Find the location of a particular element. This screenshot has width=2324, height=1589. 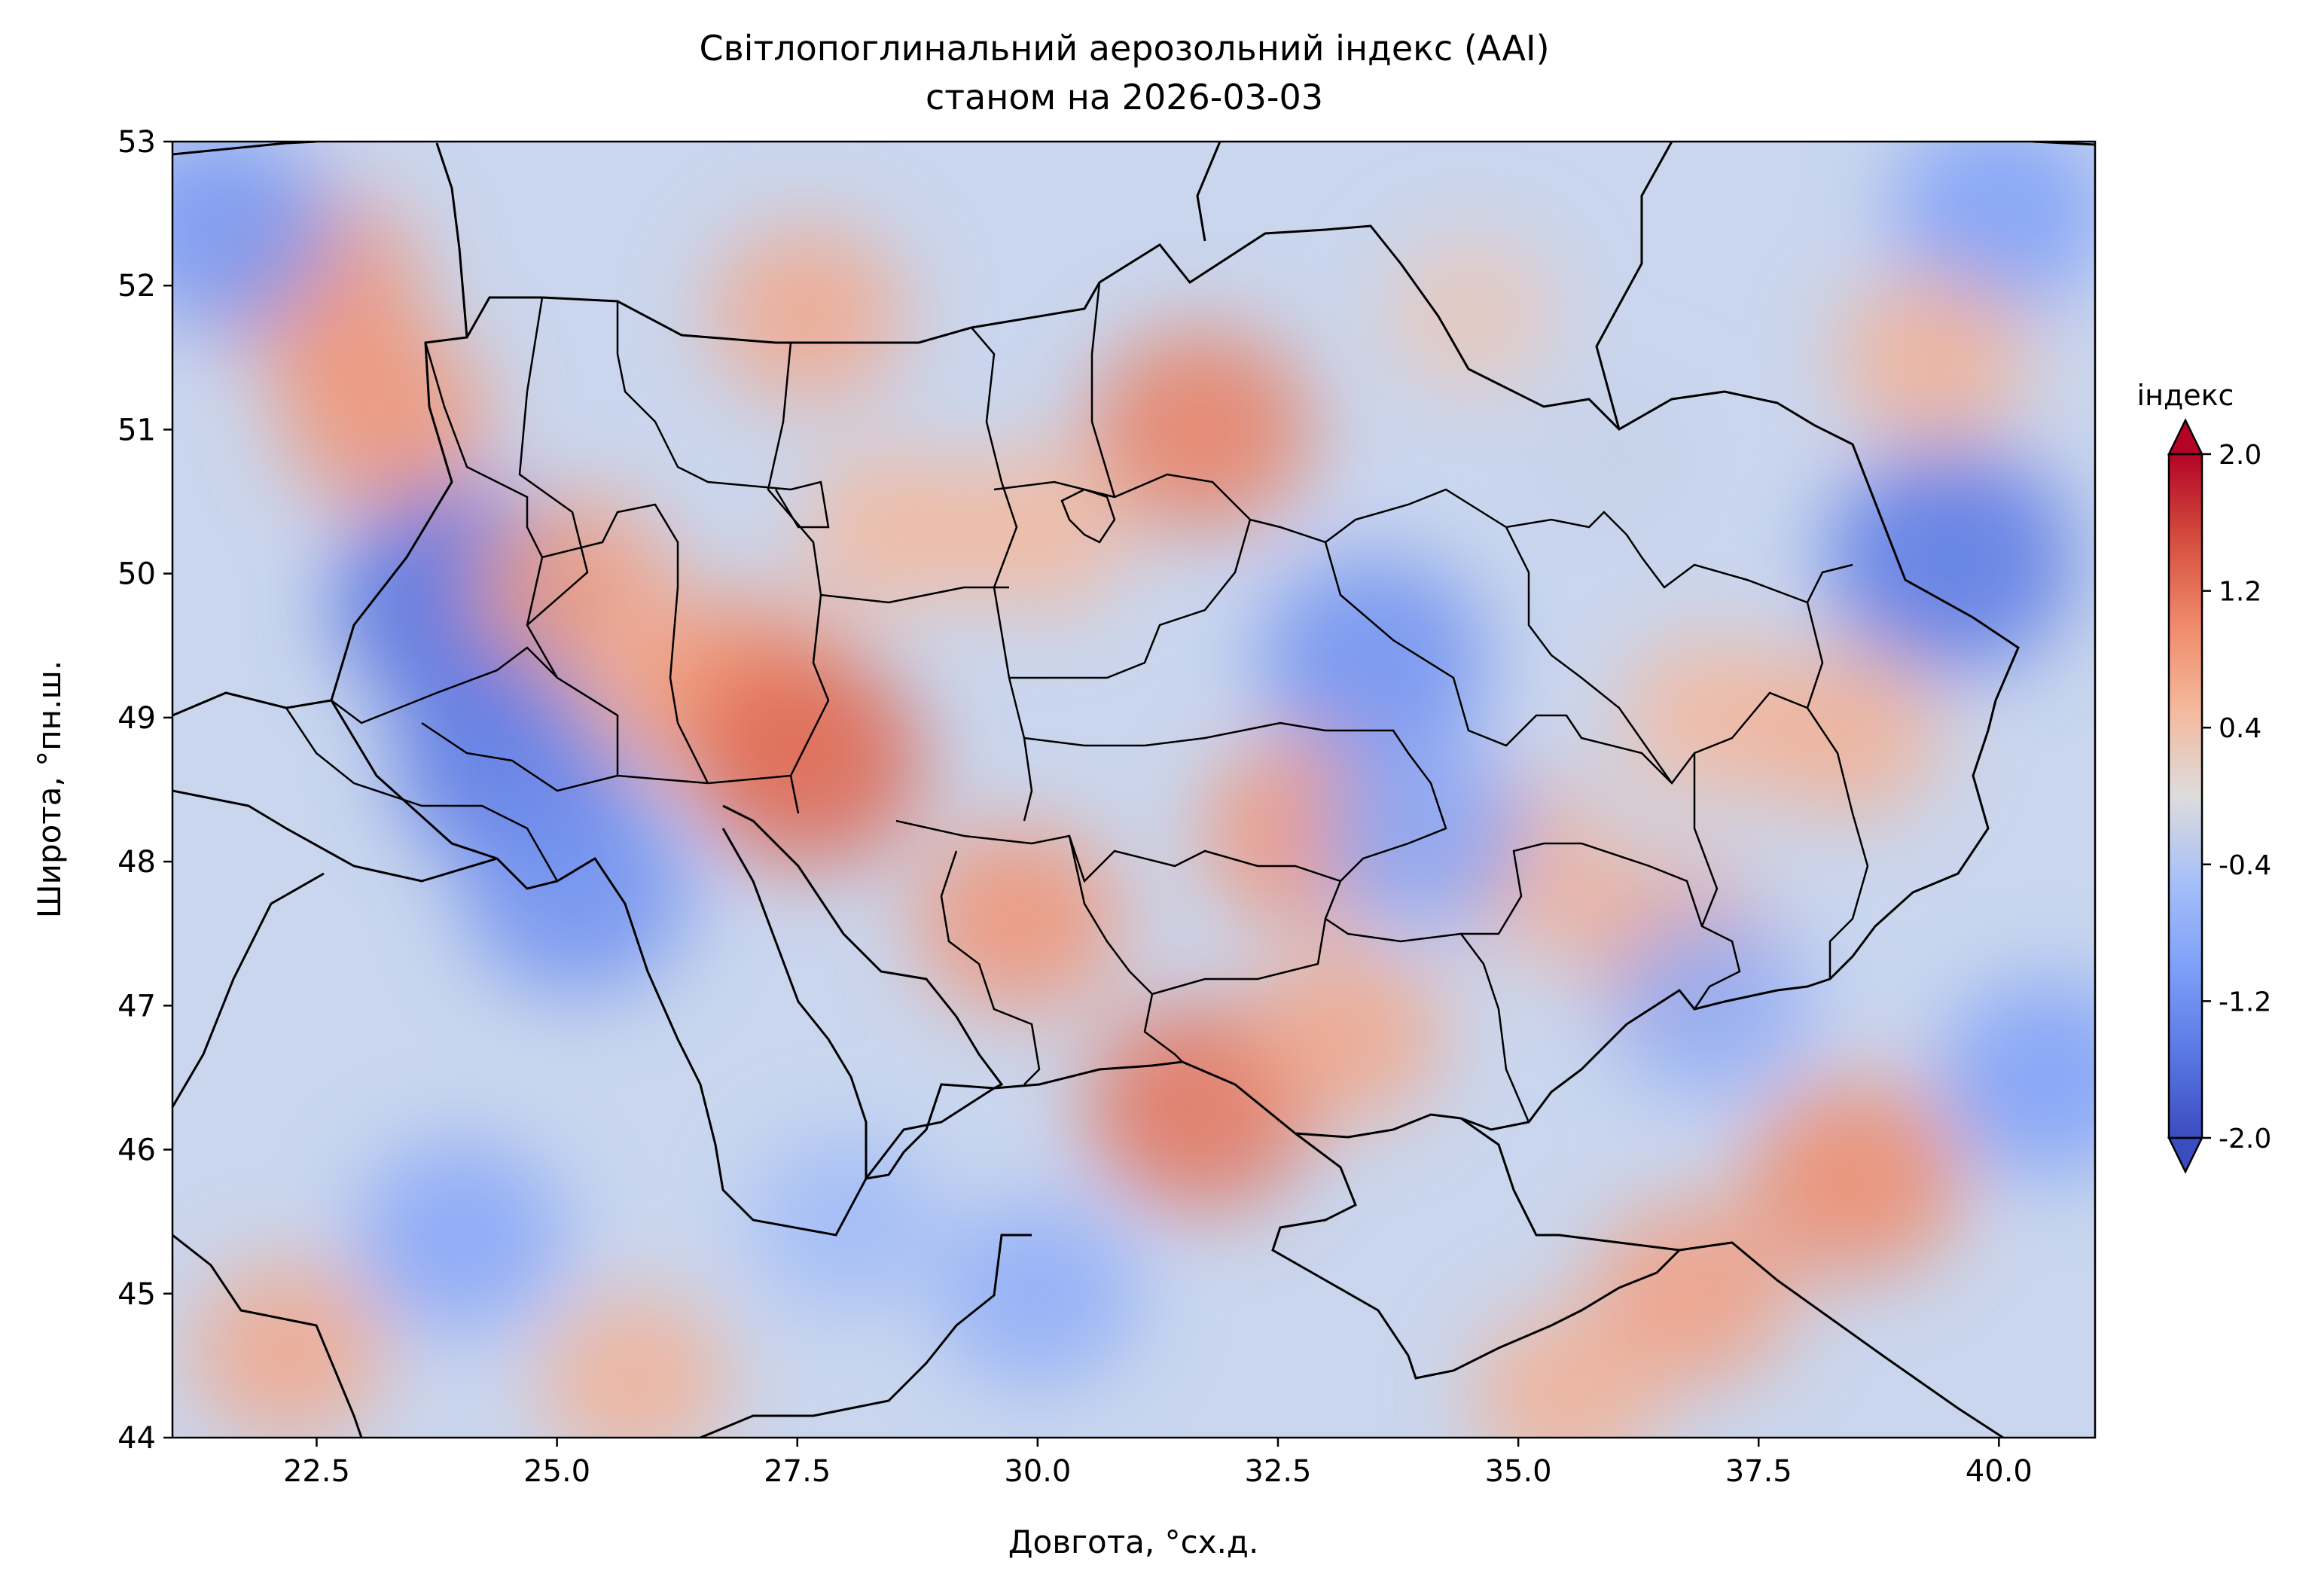

colorbar-extend-top is located at coordinates (2185, 437).